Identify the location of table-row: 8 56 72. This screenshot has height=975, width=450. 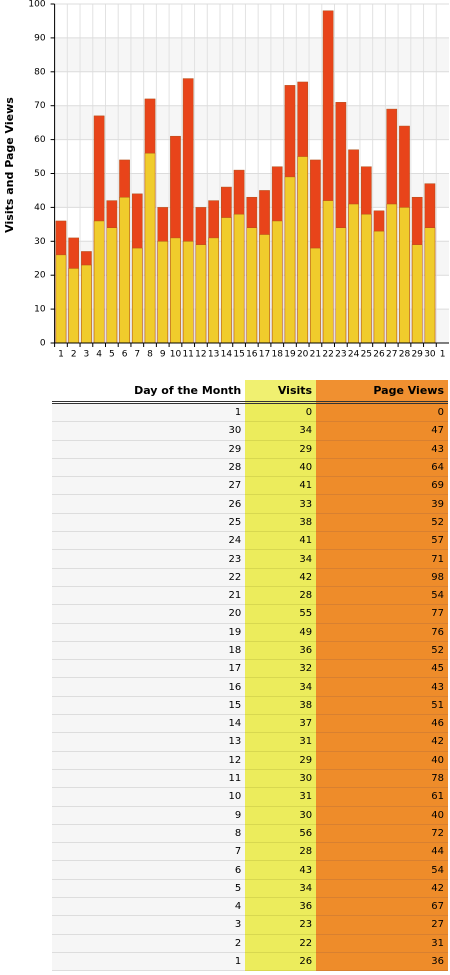
(250, 834).